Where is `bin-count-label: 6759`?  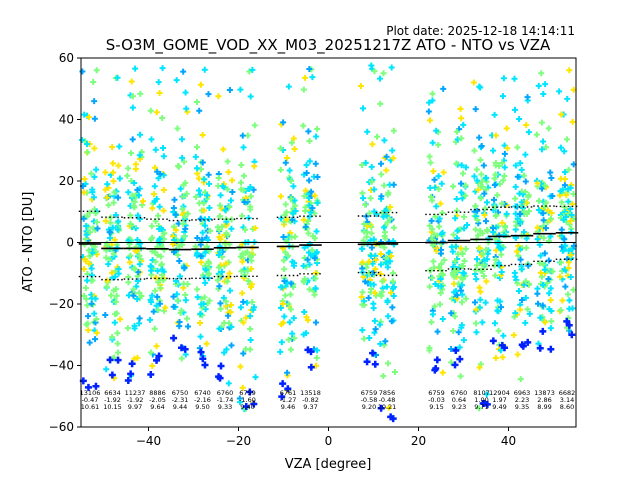 bin-count-label: 6759 is located at coordinates (436, 393).